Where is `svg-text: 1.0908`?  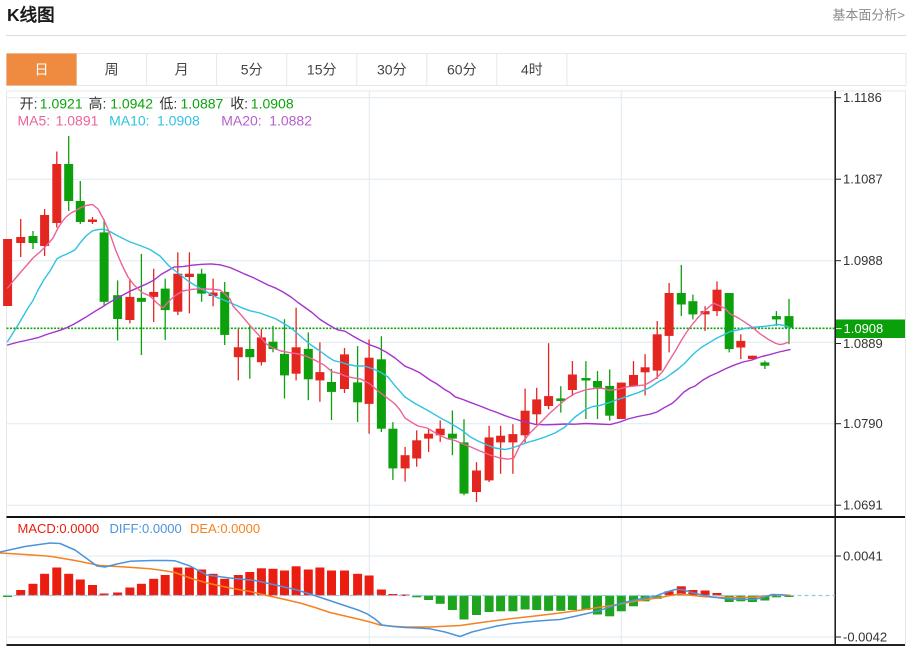
svg-text: 1.0908 is located at coordinates (864, 328).